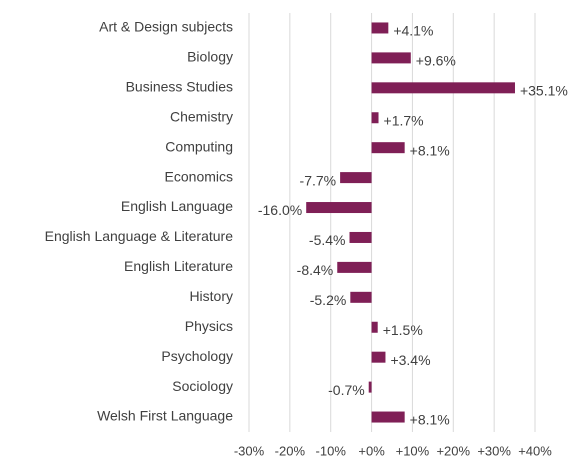 This screenshot has height=457, width=576. Describe the element at coordinates (197, 356) in the screenshot. I see `category-label: Psychology` at that location.